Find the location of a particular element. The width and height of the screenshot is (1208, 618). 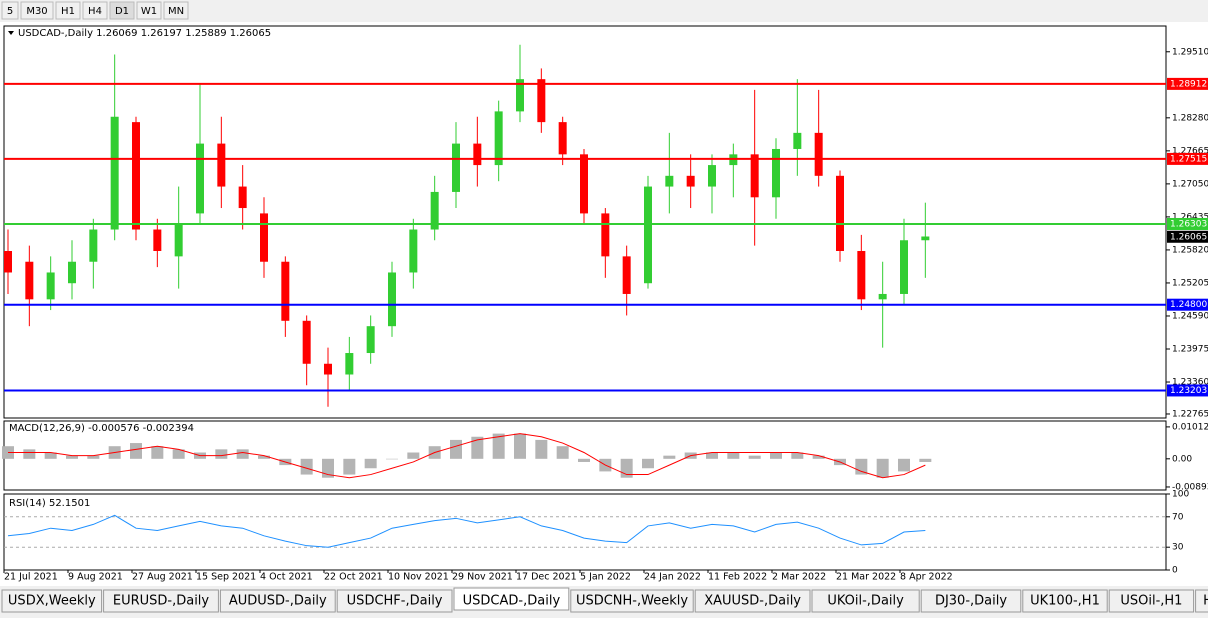

timeframe-label: D1 is located at coordinates (122, 11).